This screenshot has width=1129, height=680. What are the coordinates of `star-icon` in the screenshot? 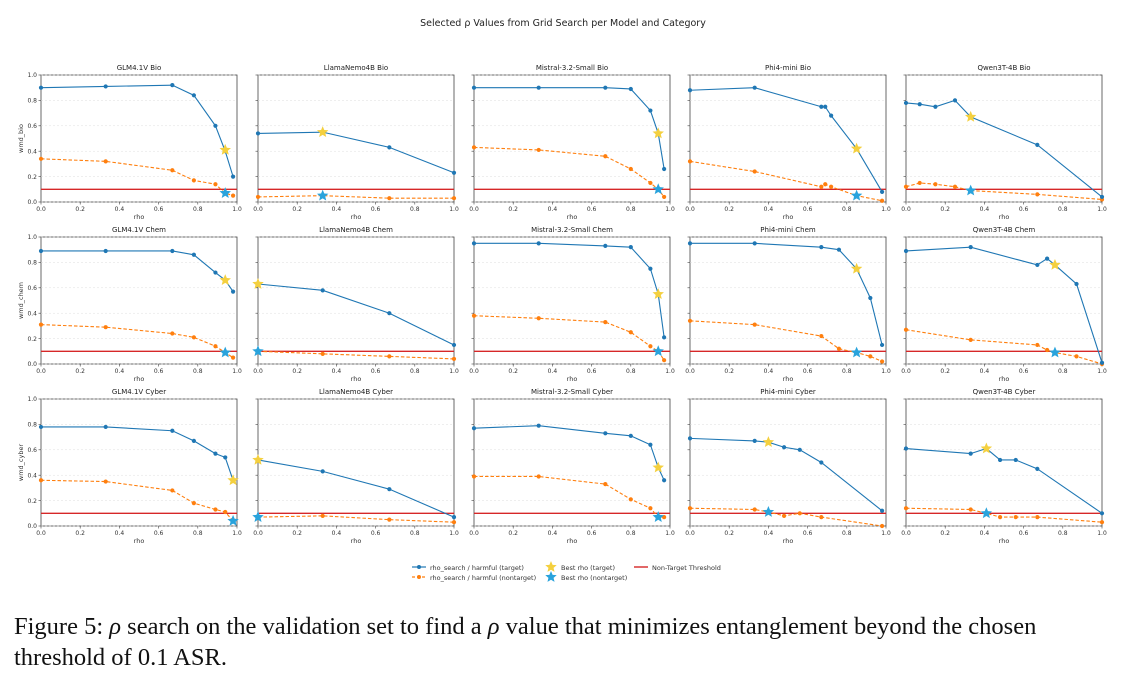 It's located at (551, 576).